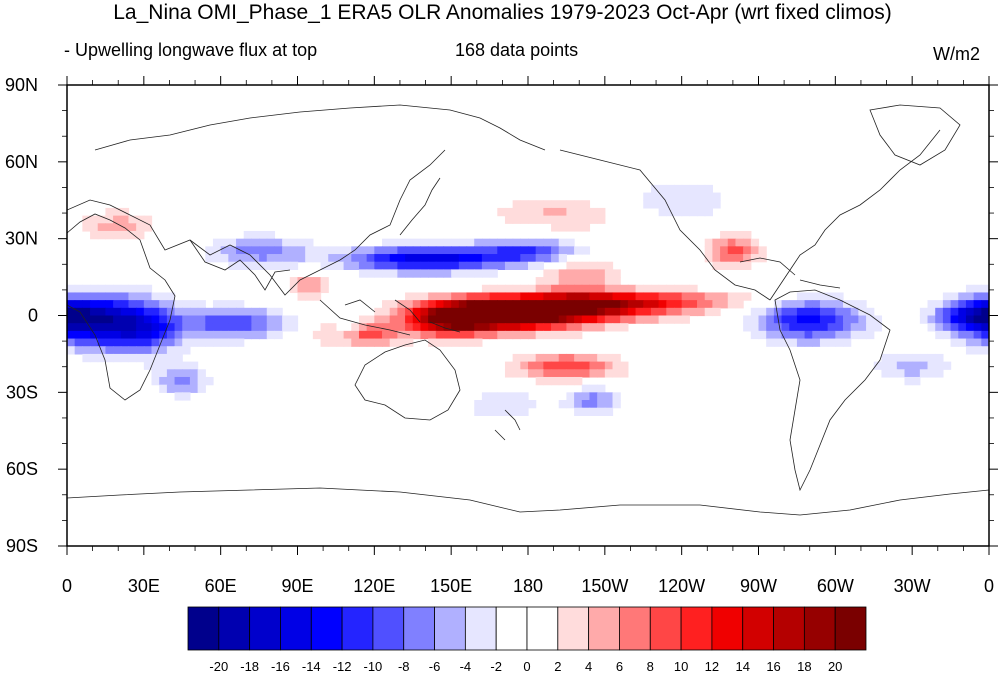 This screenshot has width=1005, height=676. Describe the element at coordinates (496, 666) in the screenshot. I see `colorbar-label: -2` at that location.